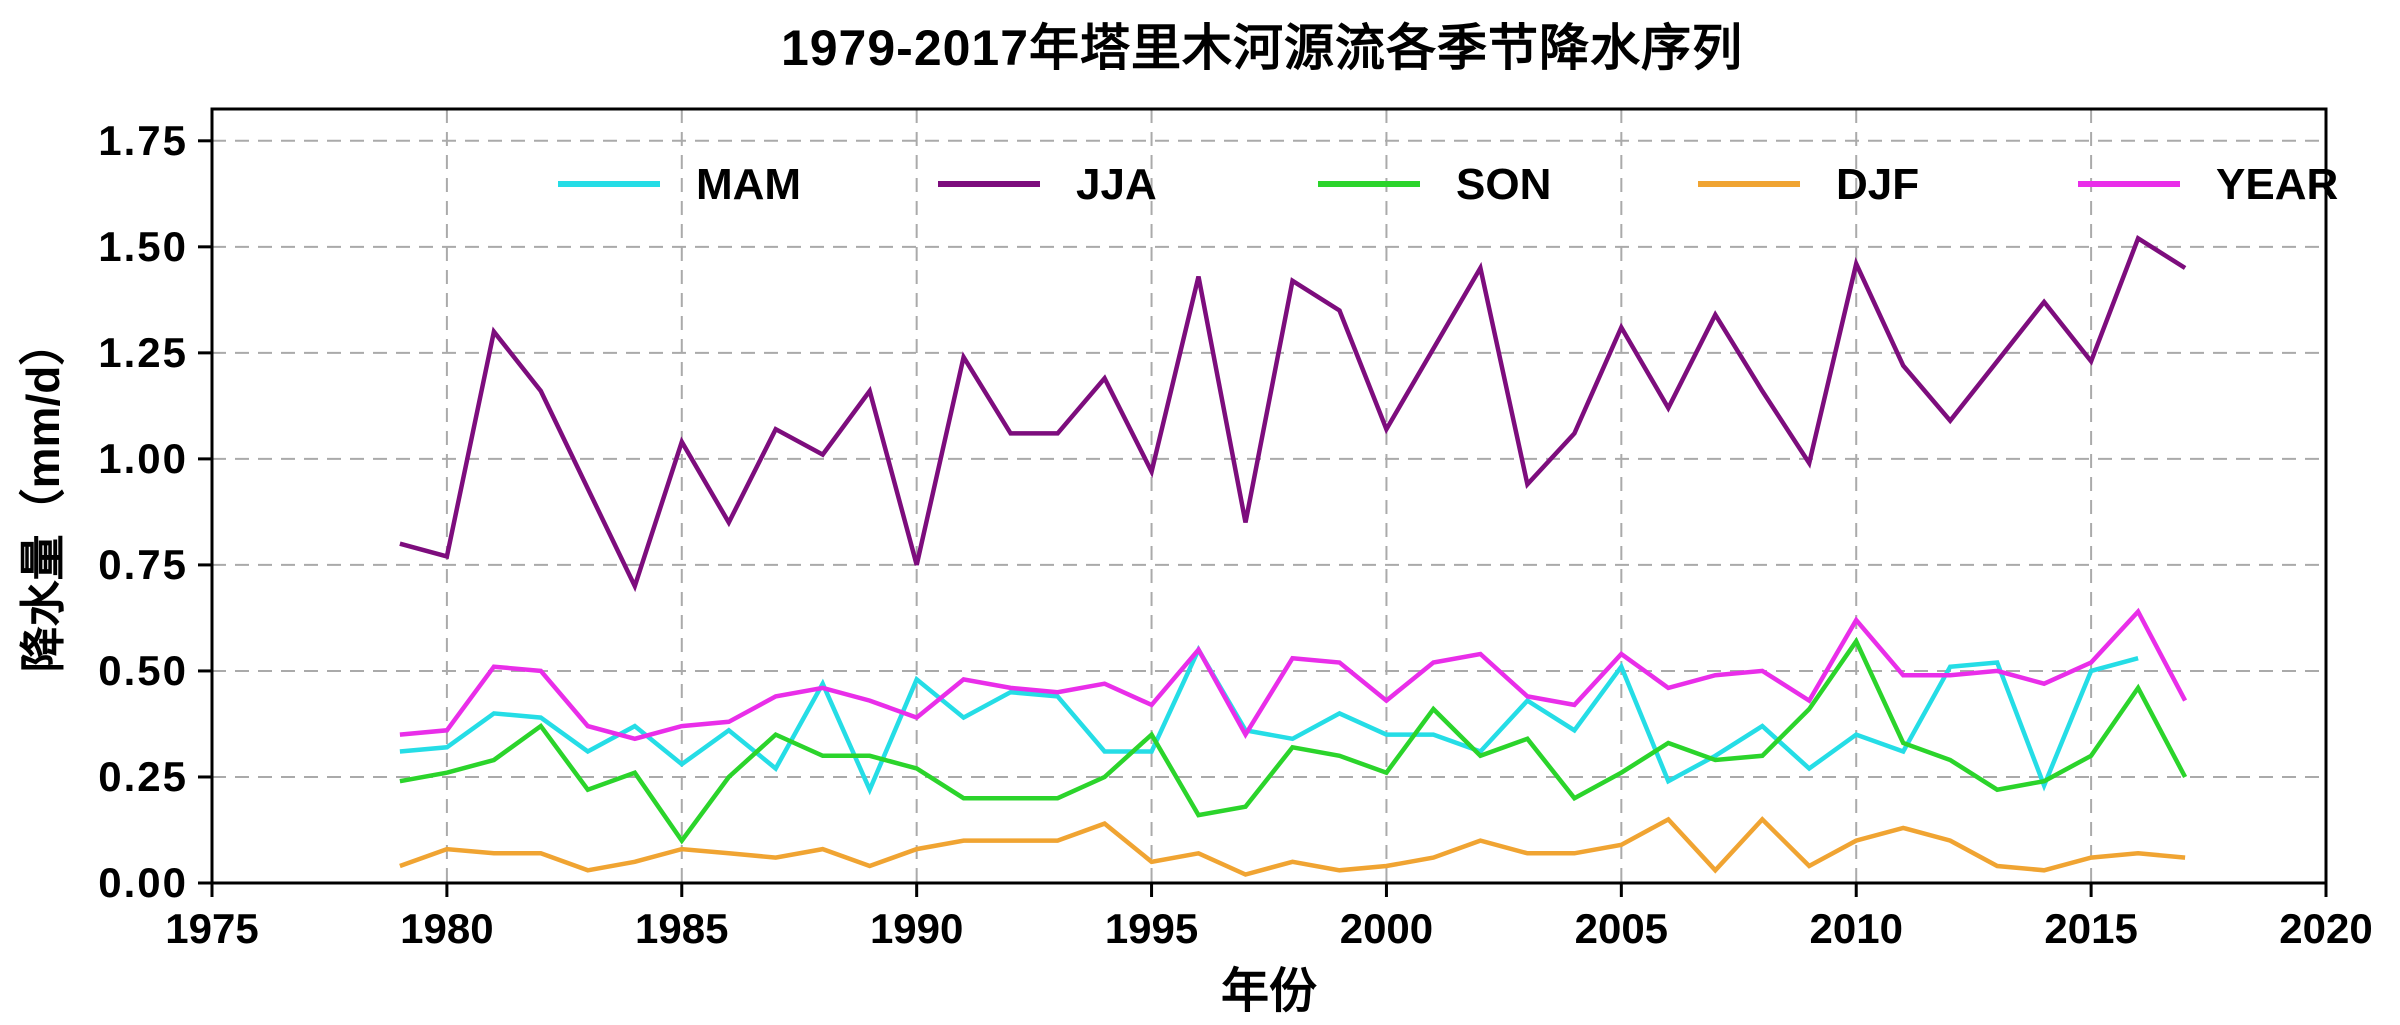  I want to click on x-tick-label: 2010, so click(1856, 928).